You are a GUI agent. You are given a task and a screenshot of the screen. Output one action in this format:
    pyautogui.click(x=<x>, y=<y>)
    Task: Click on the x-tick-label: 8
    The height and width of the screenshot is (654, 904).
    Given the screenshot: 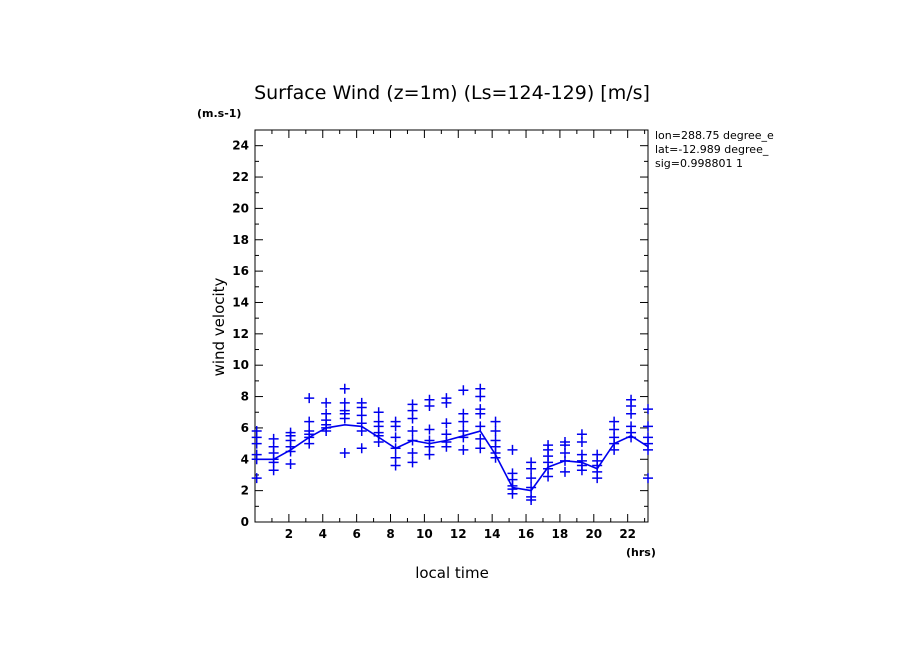 What is the action you would take?
    pyautogui.click(x=390, y=534)
    